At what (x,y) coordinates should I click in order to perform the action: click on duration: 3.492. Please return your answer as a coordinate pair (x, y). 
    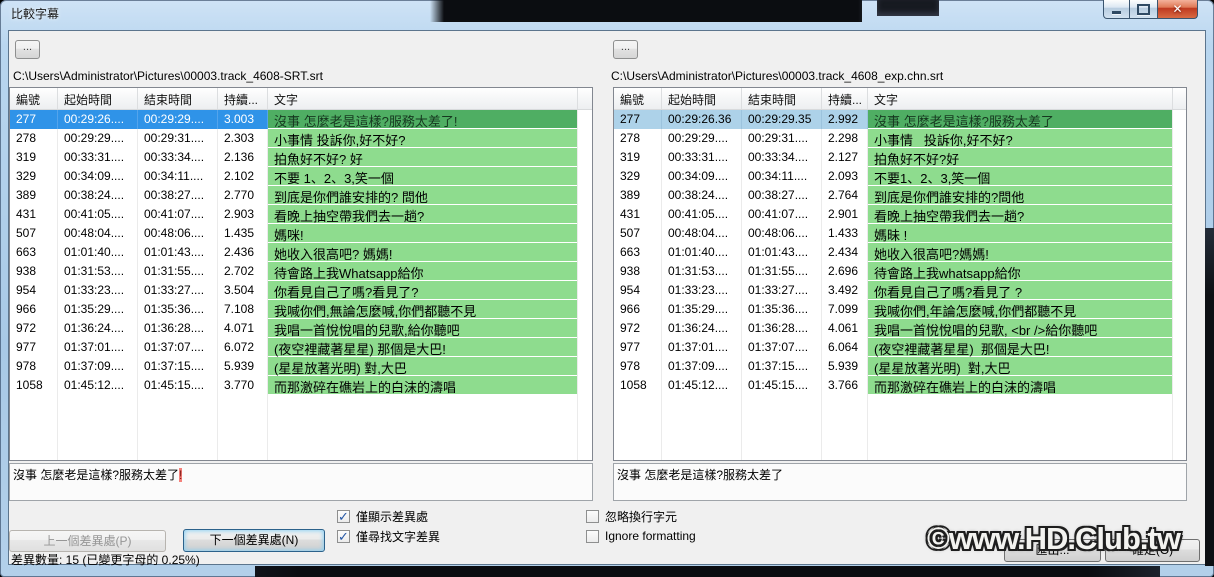
    Looking at the image, I should click on (845, 290).